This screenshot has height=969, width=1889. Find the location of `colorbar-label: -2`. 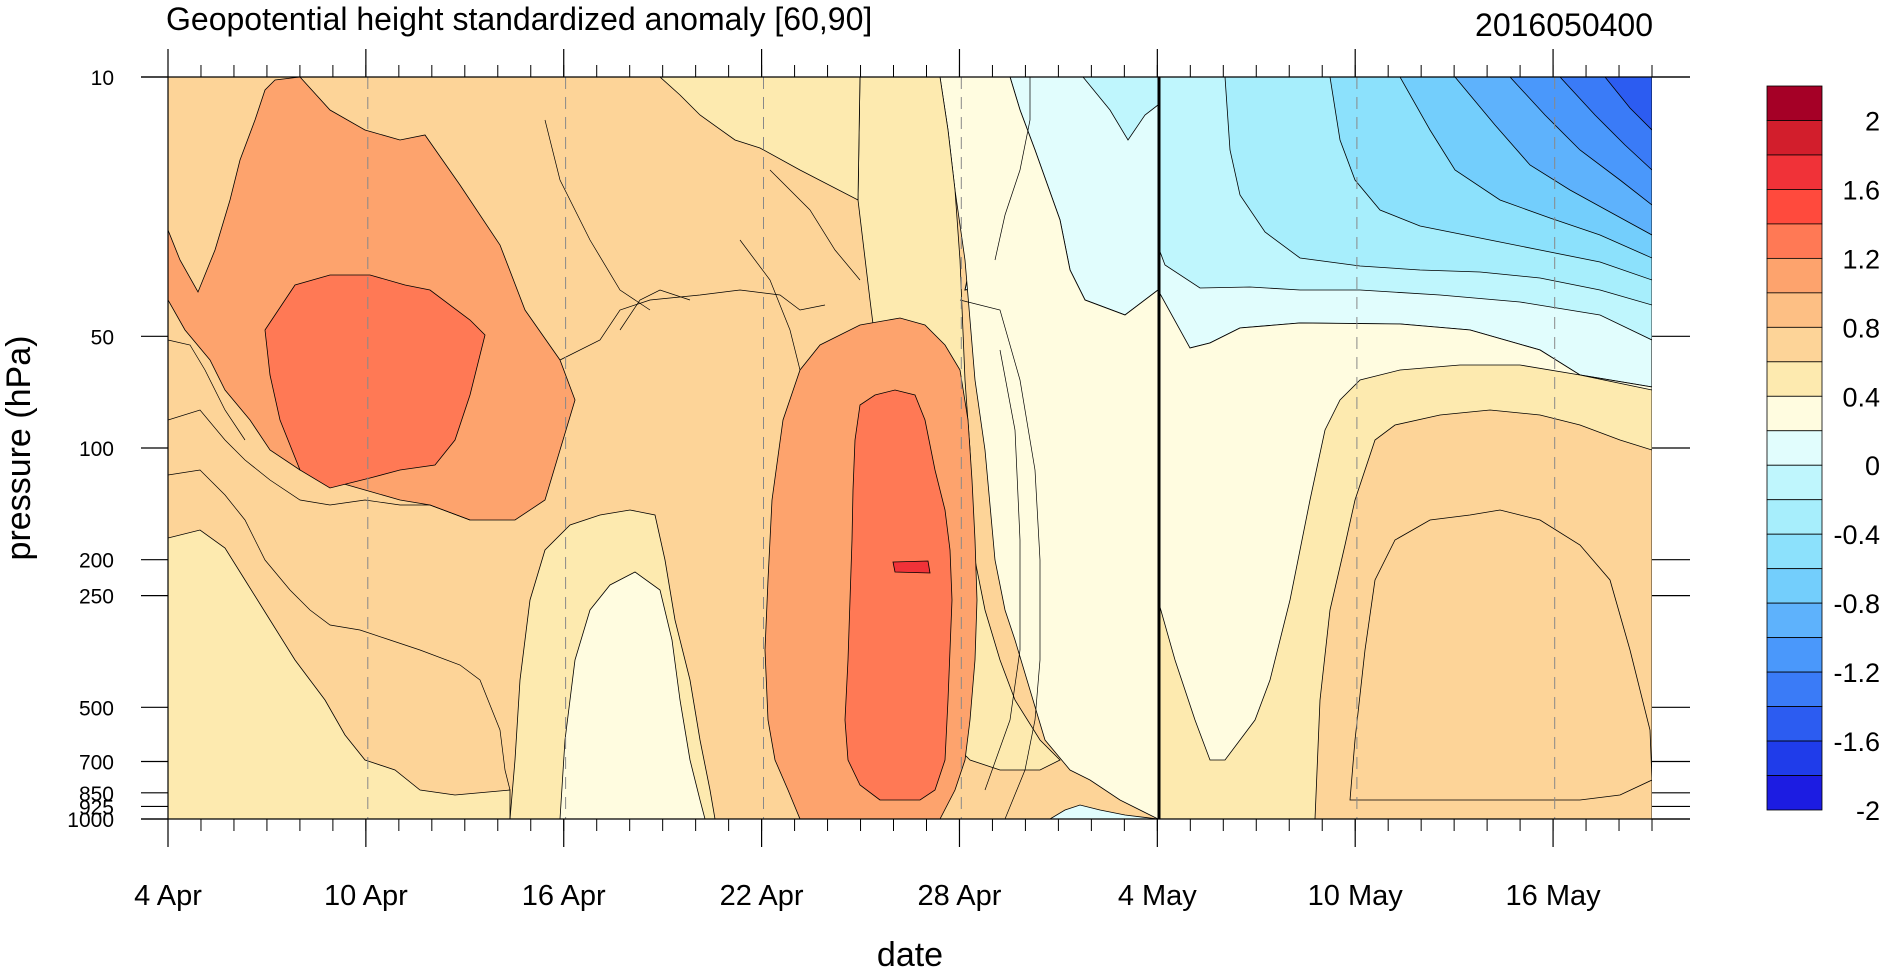

colorbar-label: -2 is located at coordinates (1868, 811).